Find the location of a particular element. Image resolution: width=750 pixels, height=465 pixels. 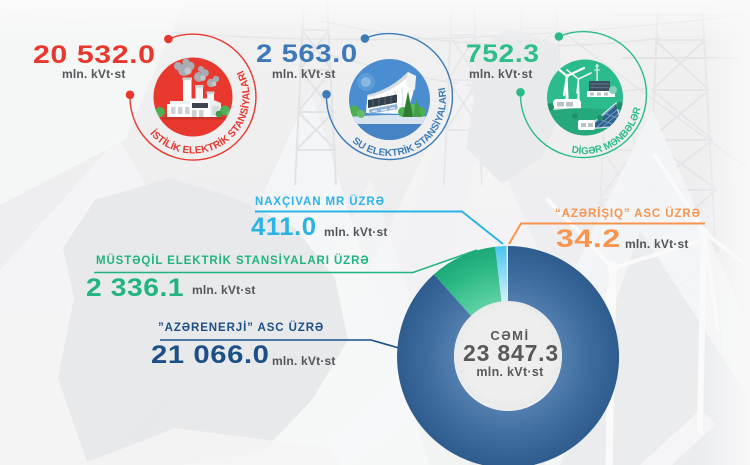

svg-text: mln. kVt·st is located at coordinates (510, 372).